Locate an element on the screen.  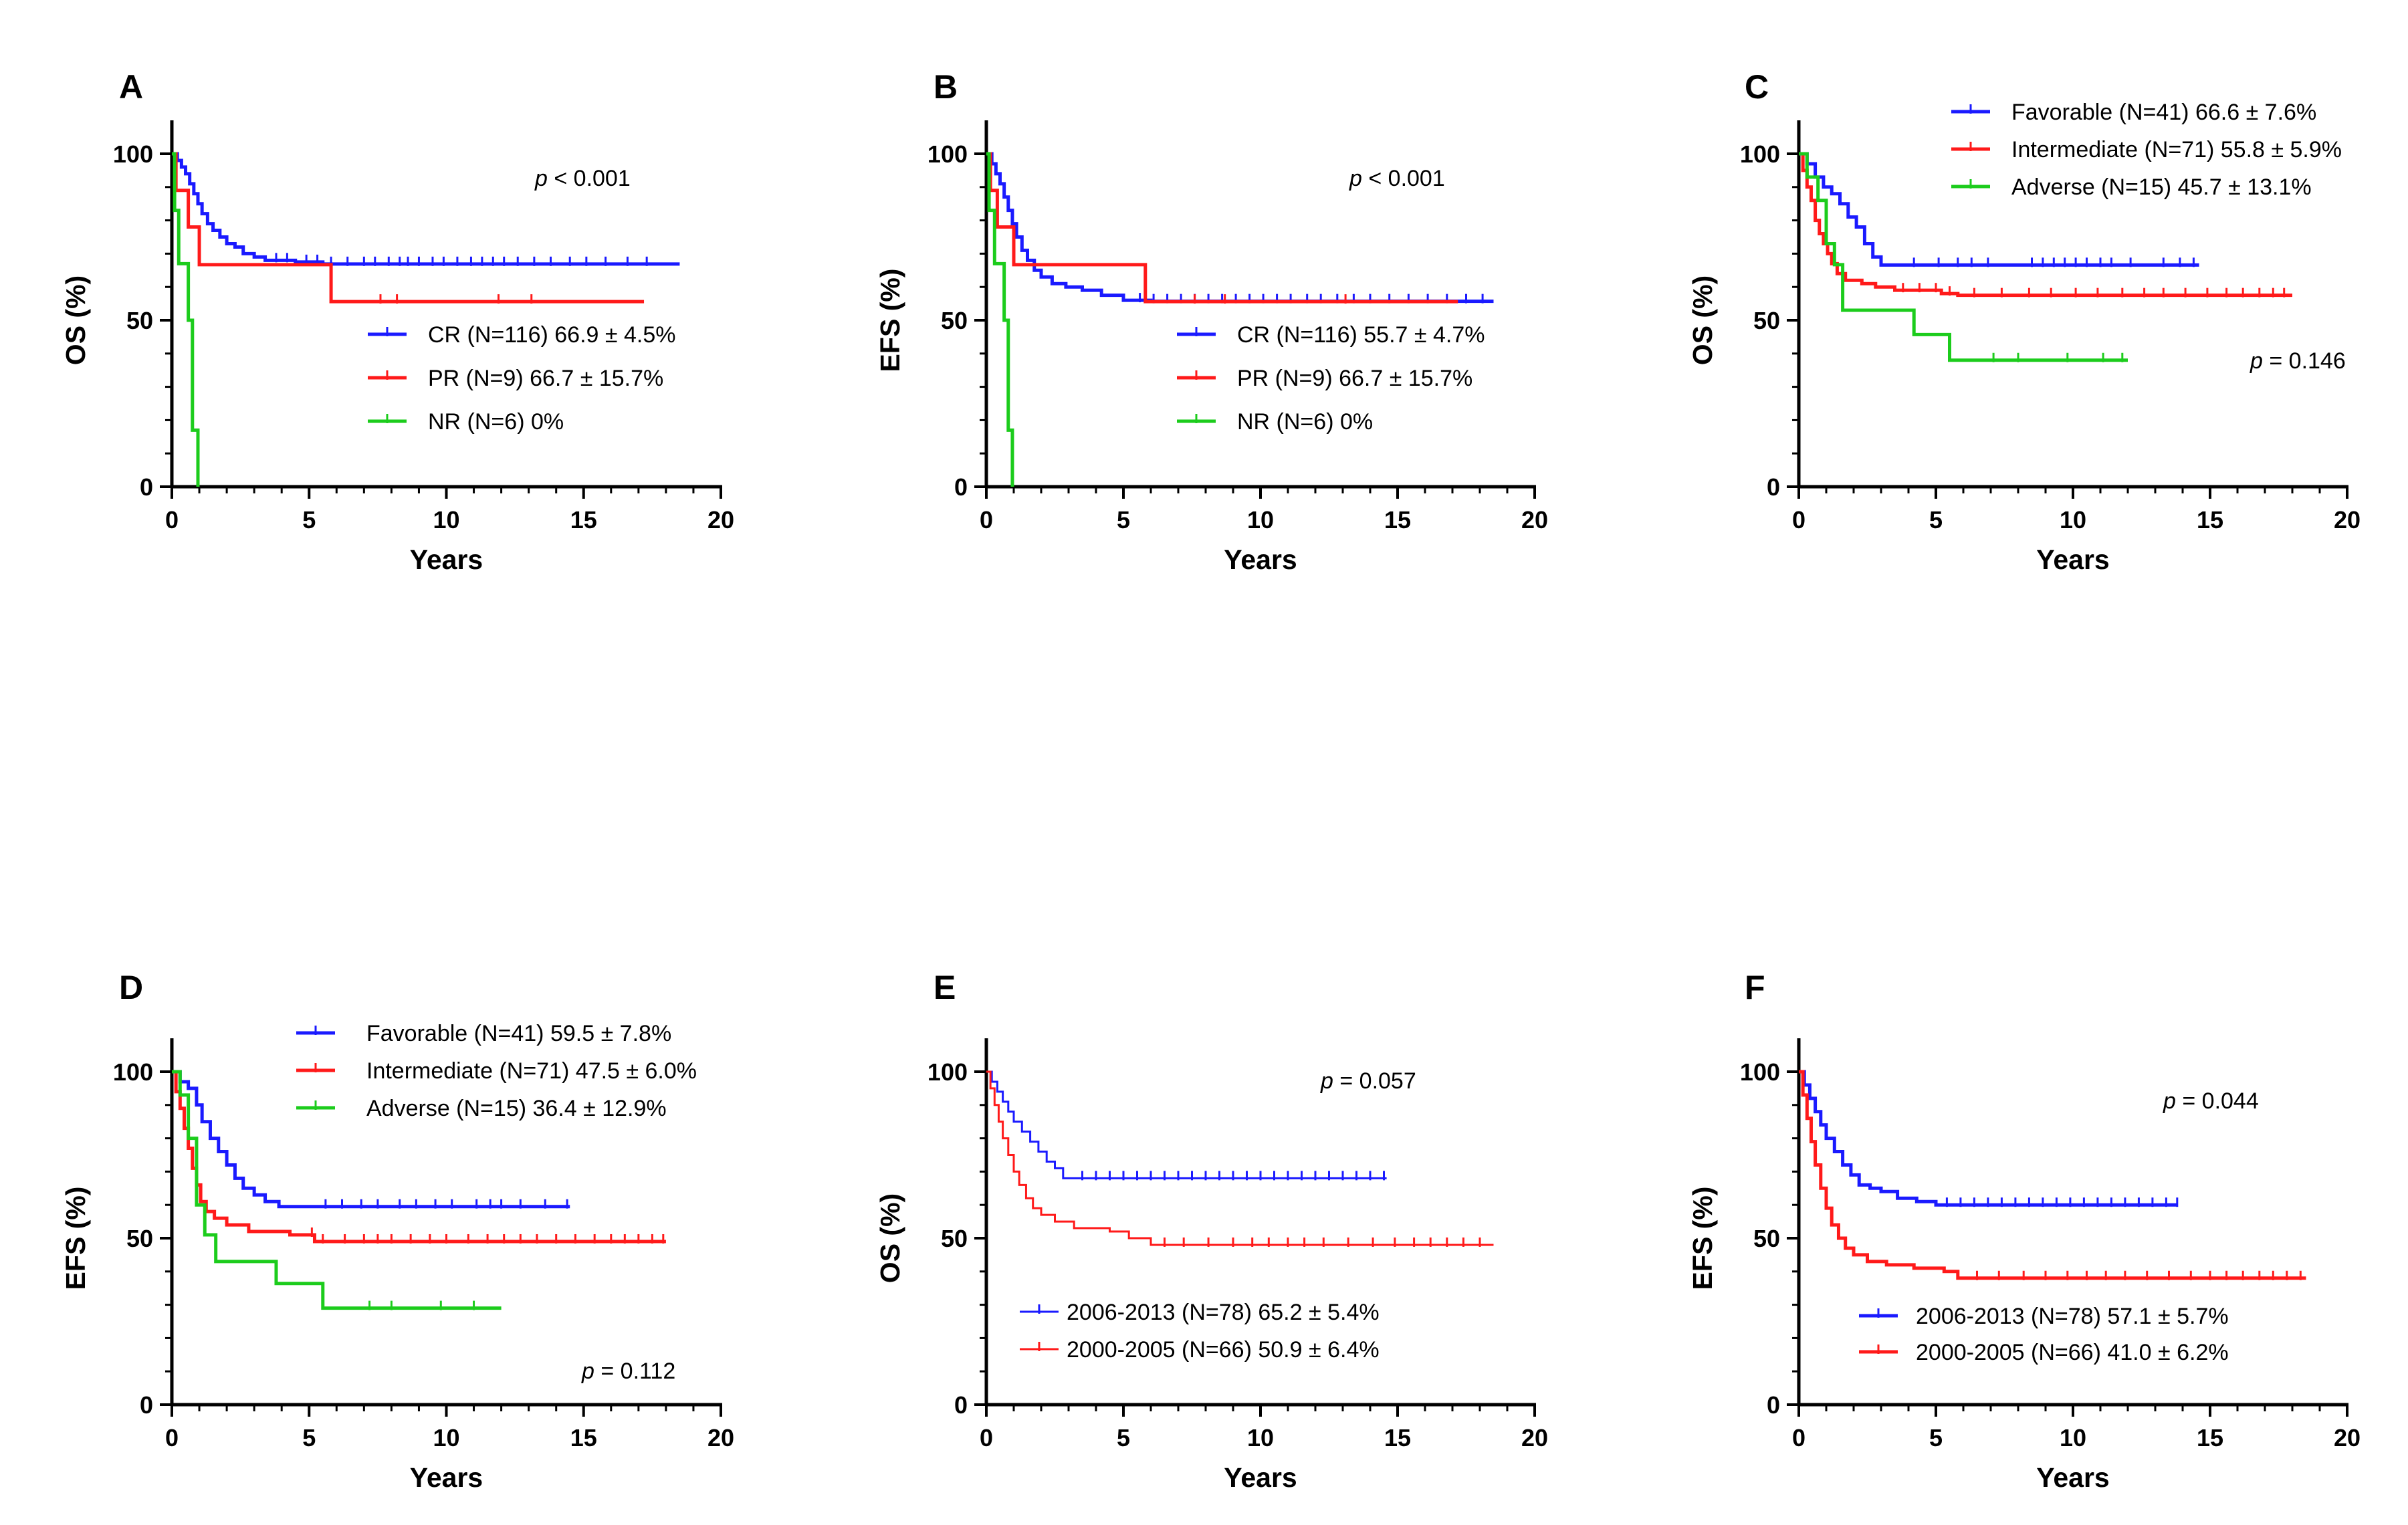
legend-label: 2006-2013 (N=78) 57.1 ± 5.7% is located at coordinates (2072, 1316).